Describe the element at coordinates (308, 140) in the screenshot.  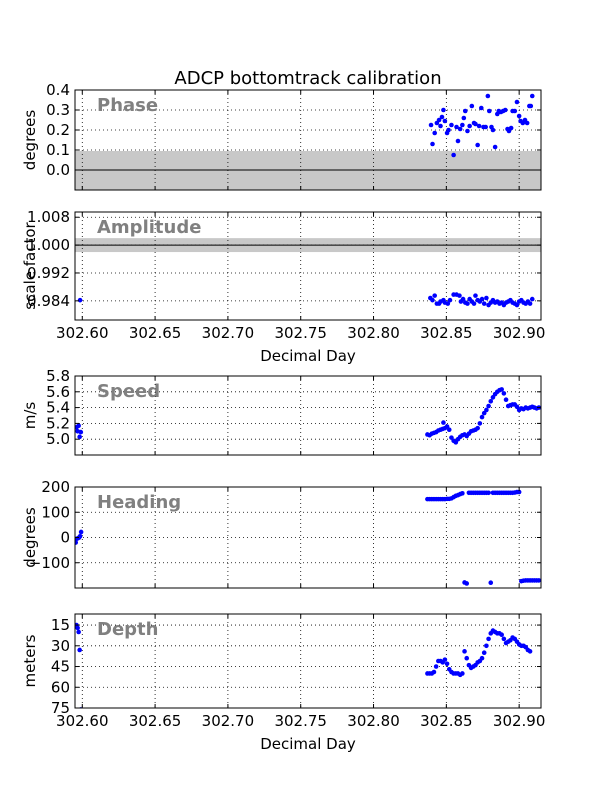
I see `plot-area-phase` at that location.